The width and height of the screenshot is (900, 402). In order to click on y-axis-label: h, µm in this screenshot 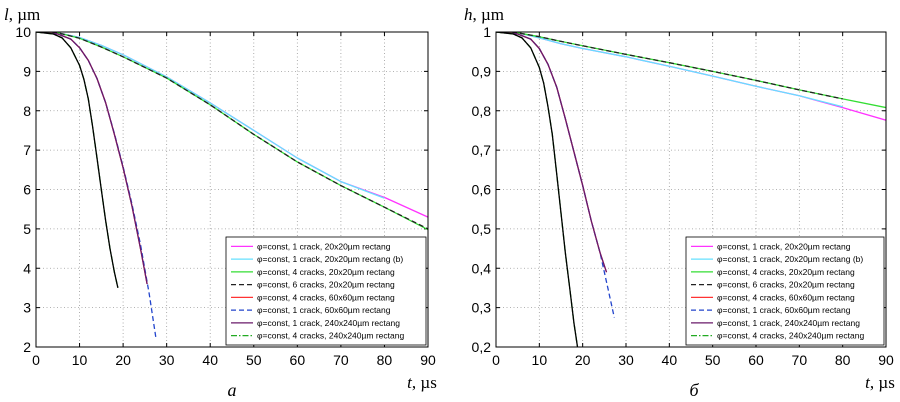, I will do `click(484, 14)`.